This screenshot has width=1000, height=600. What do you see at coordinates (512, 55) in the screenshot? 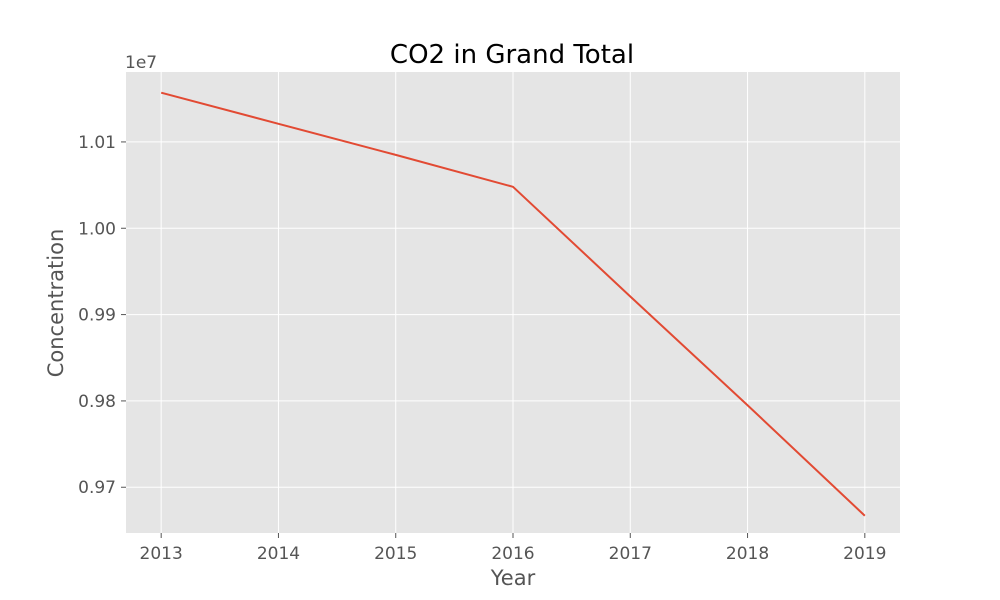
I see `chart-title: CO2 in Grand Total` at bounding box center [512, 55].